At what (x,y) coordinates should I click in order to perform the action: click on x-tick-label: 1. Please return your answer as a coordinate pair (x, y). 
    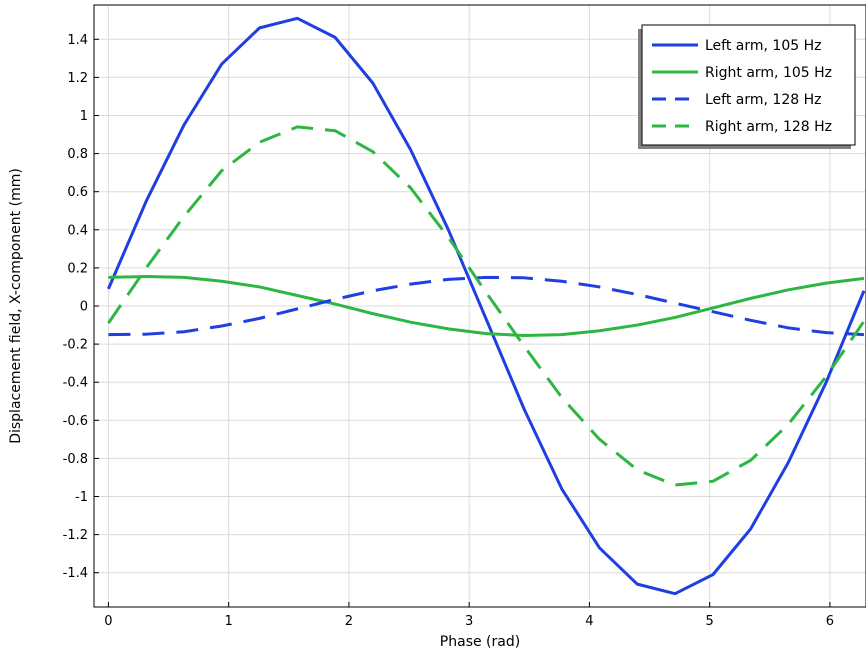
    Looking at the image, I should click on (229, 621).